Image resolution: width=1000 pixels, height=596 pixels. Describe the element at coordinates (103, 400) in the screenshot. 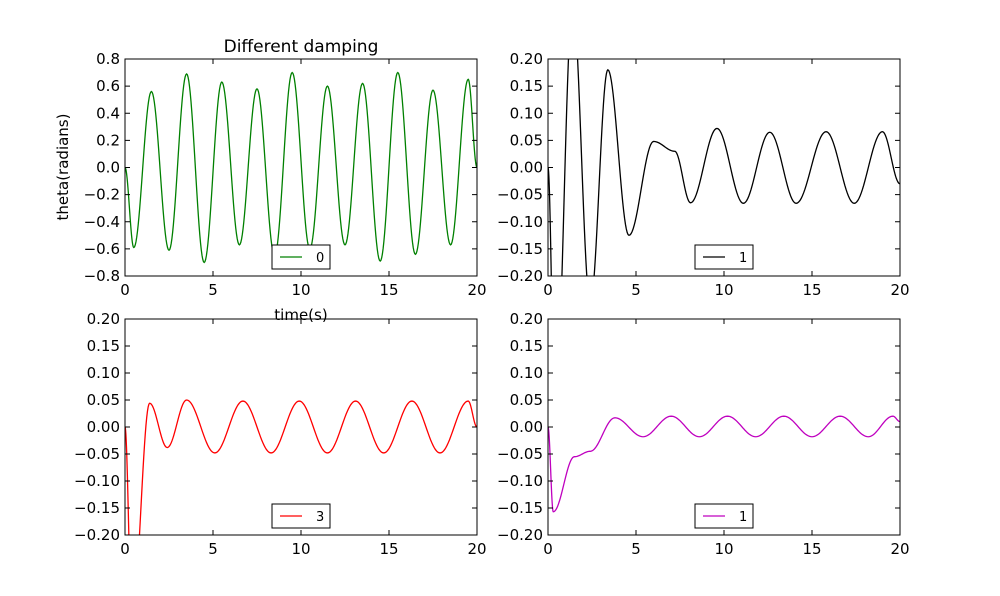

I see `panel-3-ytick-label: 0.05` at that location.